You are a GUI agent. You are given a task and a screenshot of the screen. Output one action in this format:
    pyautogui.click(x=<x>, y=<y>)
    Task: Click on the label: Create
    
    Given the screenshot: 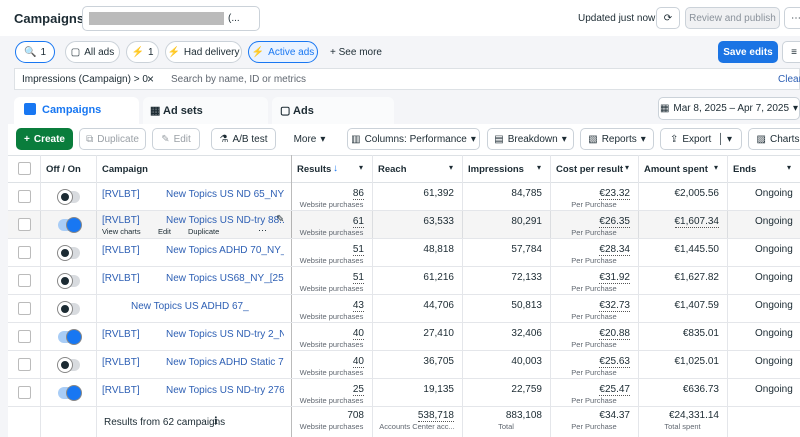 What is the action you would take?
    pyautogui.click(x=49, y=139)
    